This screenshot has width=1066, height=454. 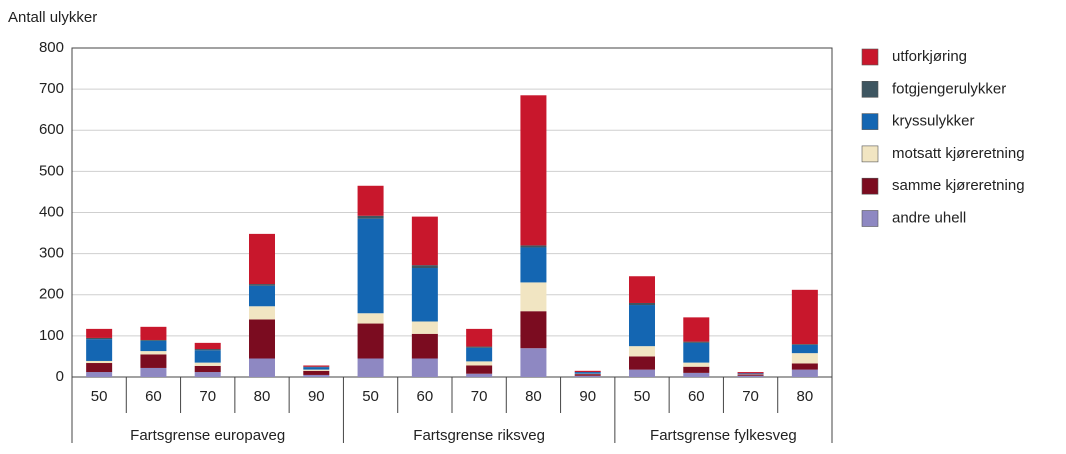 What do you see at coordinates (479, 435) in the screenshot?
I see `group-label: Fartsgrense riksveg` at bounding box center [479, 435].